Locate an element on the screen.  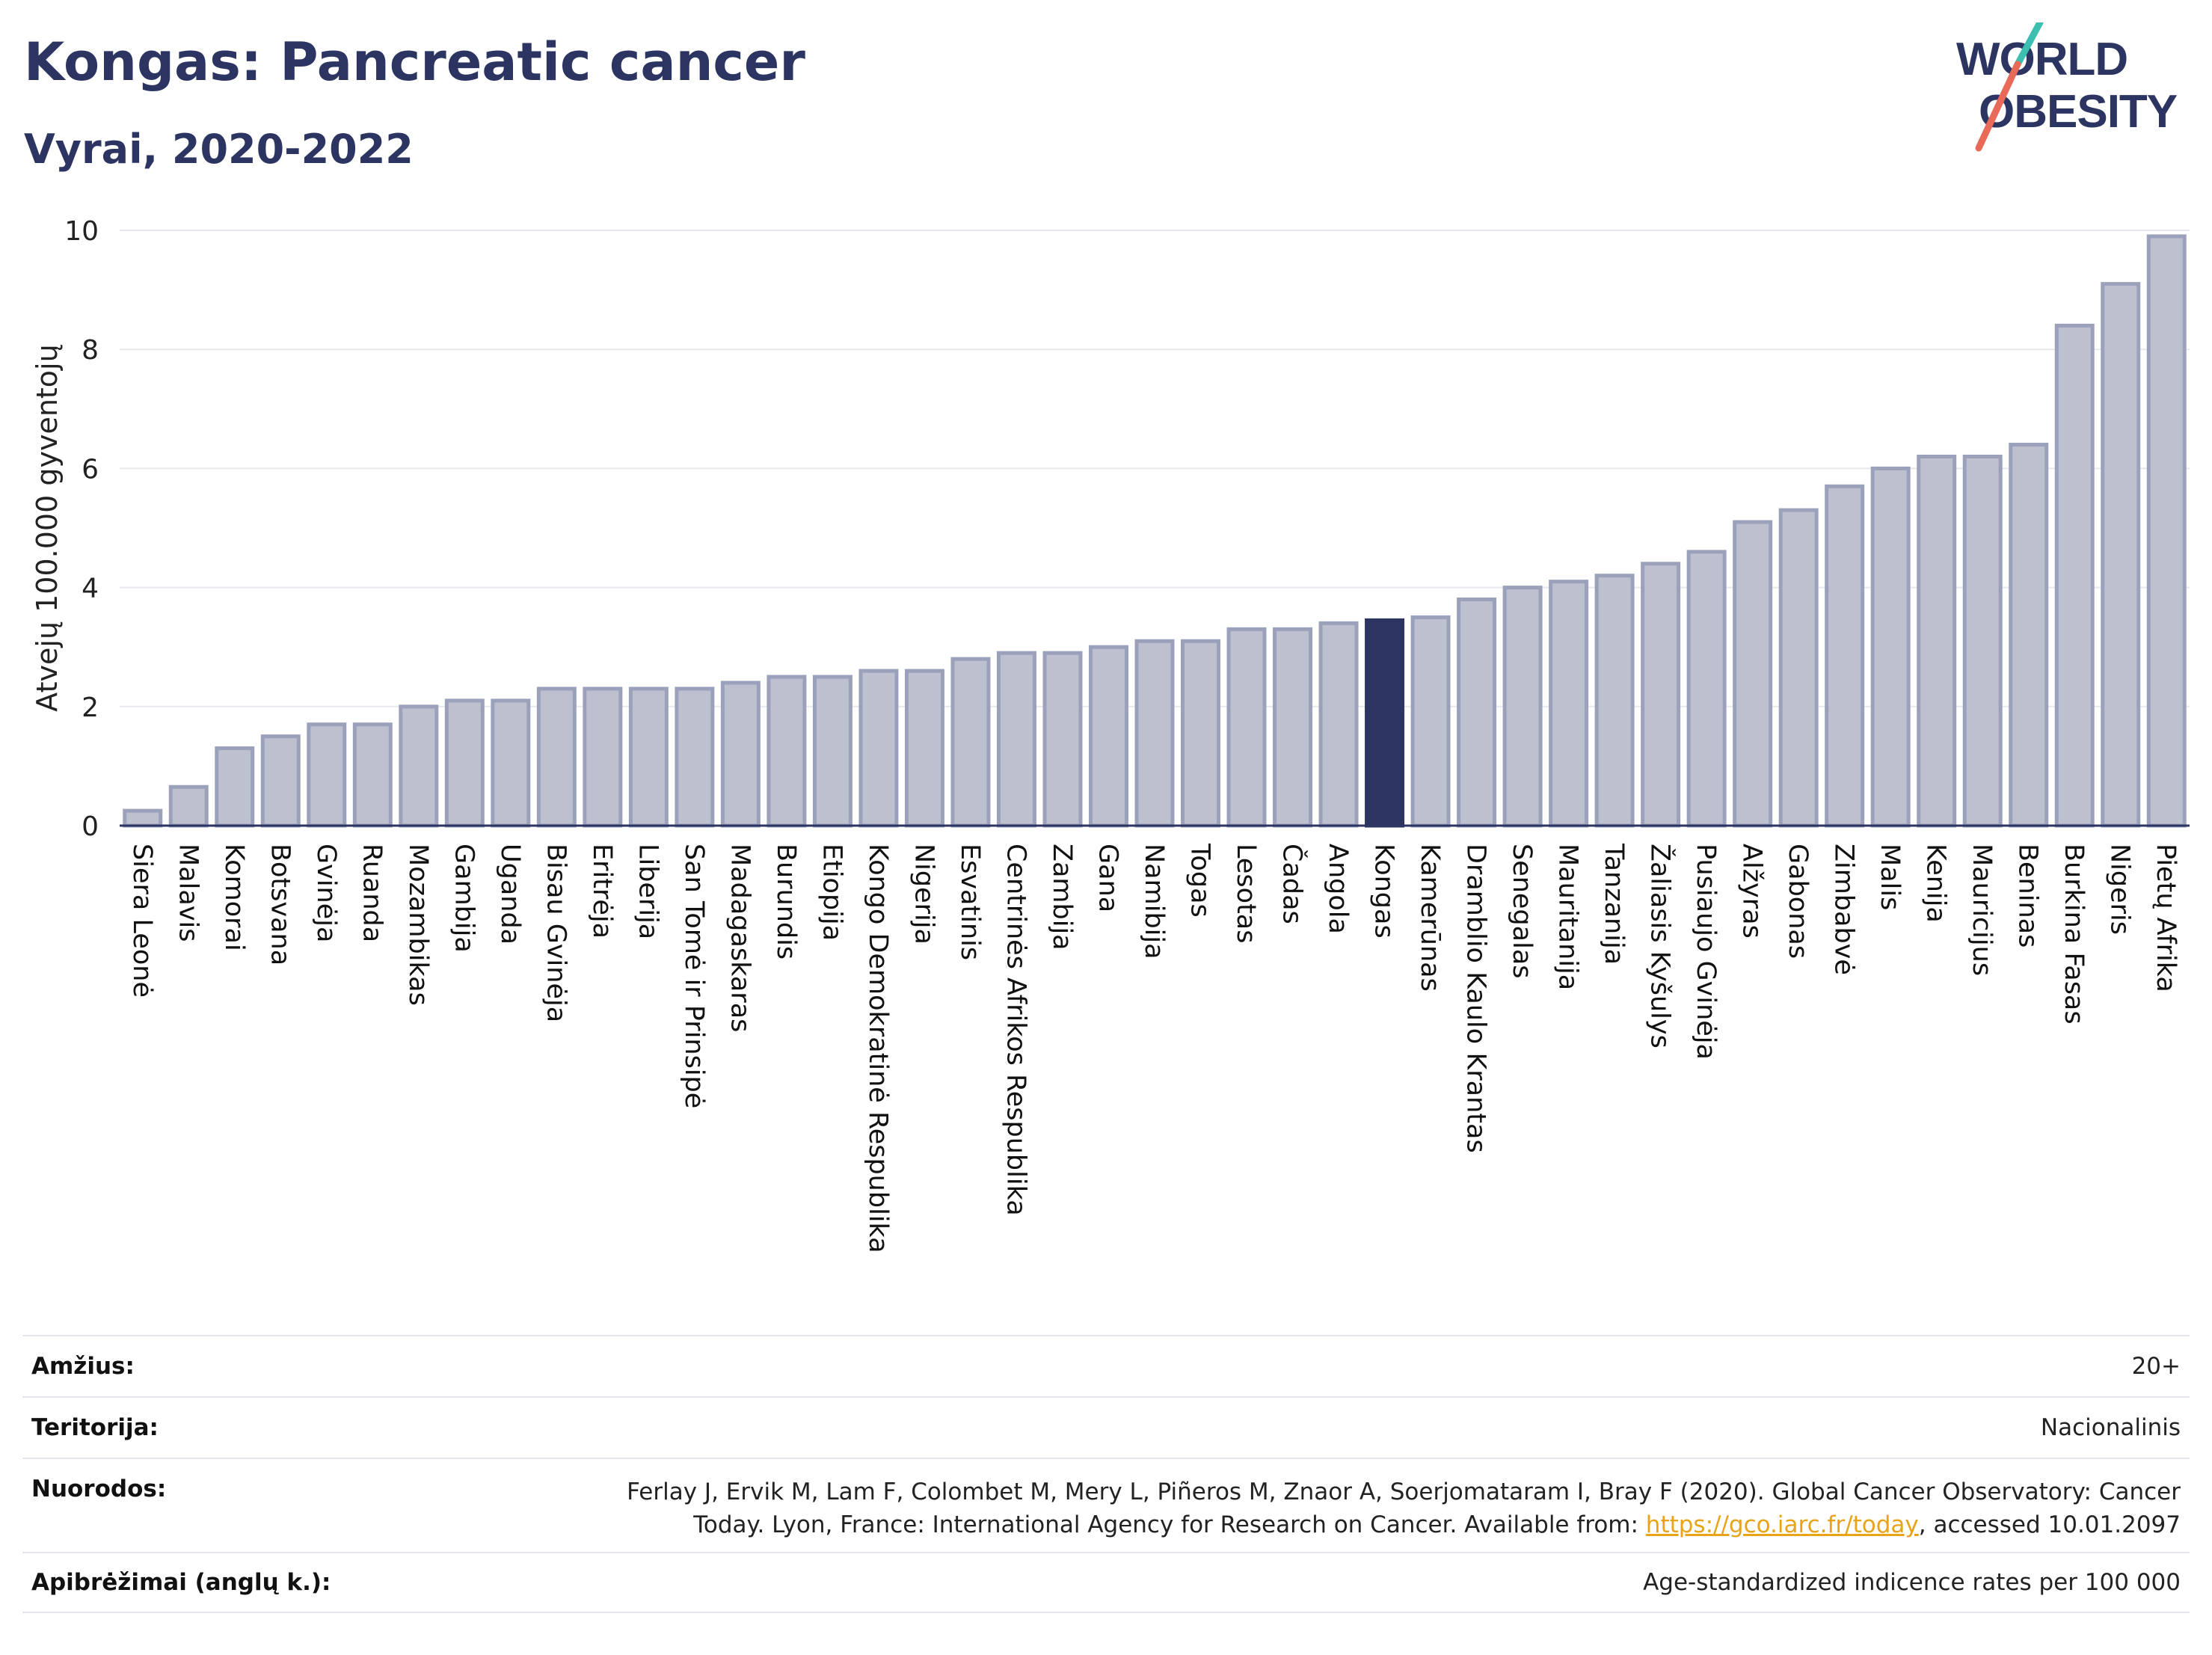
x-tick-label: Nigerija is located at coordinates (923, 894).